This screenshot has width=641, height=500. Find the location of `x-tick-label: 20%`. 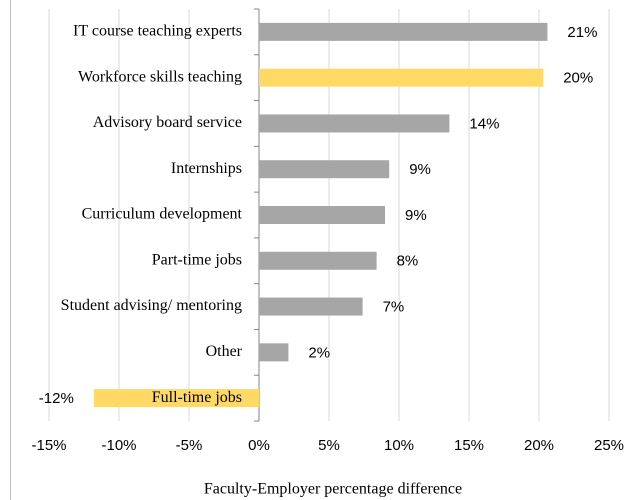

x-tick-label: 20% is located at coordinates (539, 445).